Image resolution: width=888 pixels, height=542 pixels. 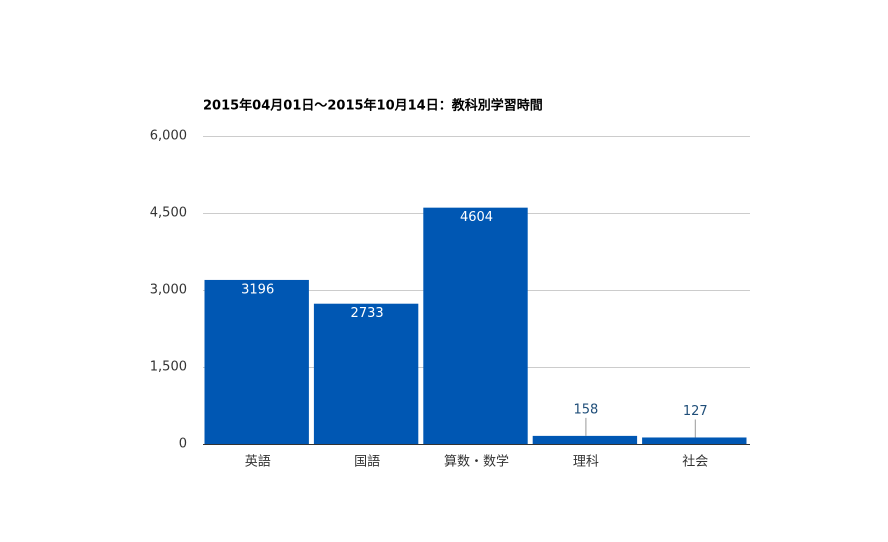 I want to click on x-tick-label: 国語, so click(x=367, y=462).